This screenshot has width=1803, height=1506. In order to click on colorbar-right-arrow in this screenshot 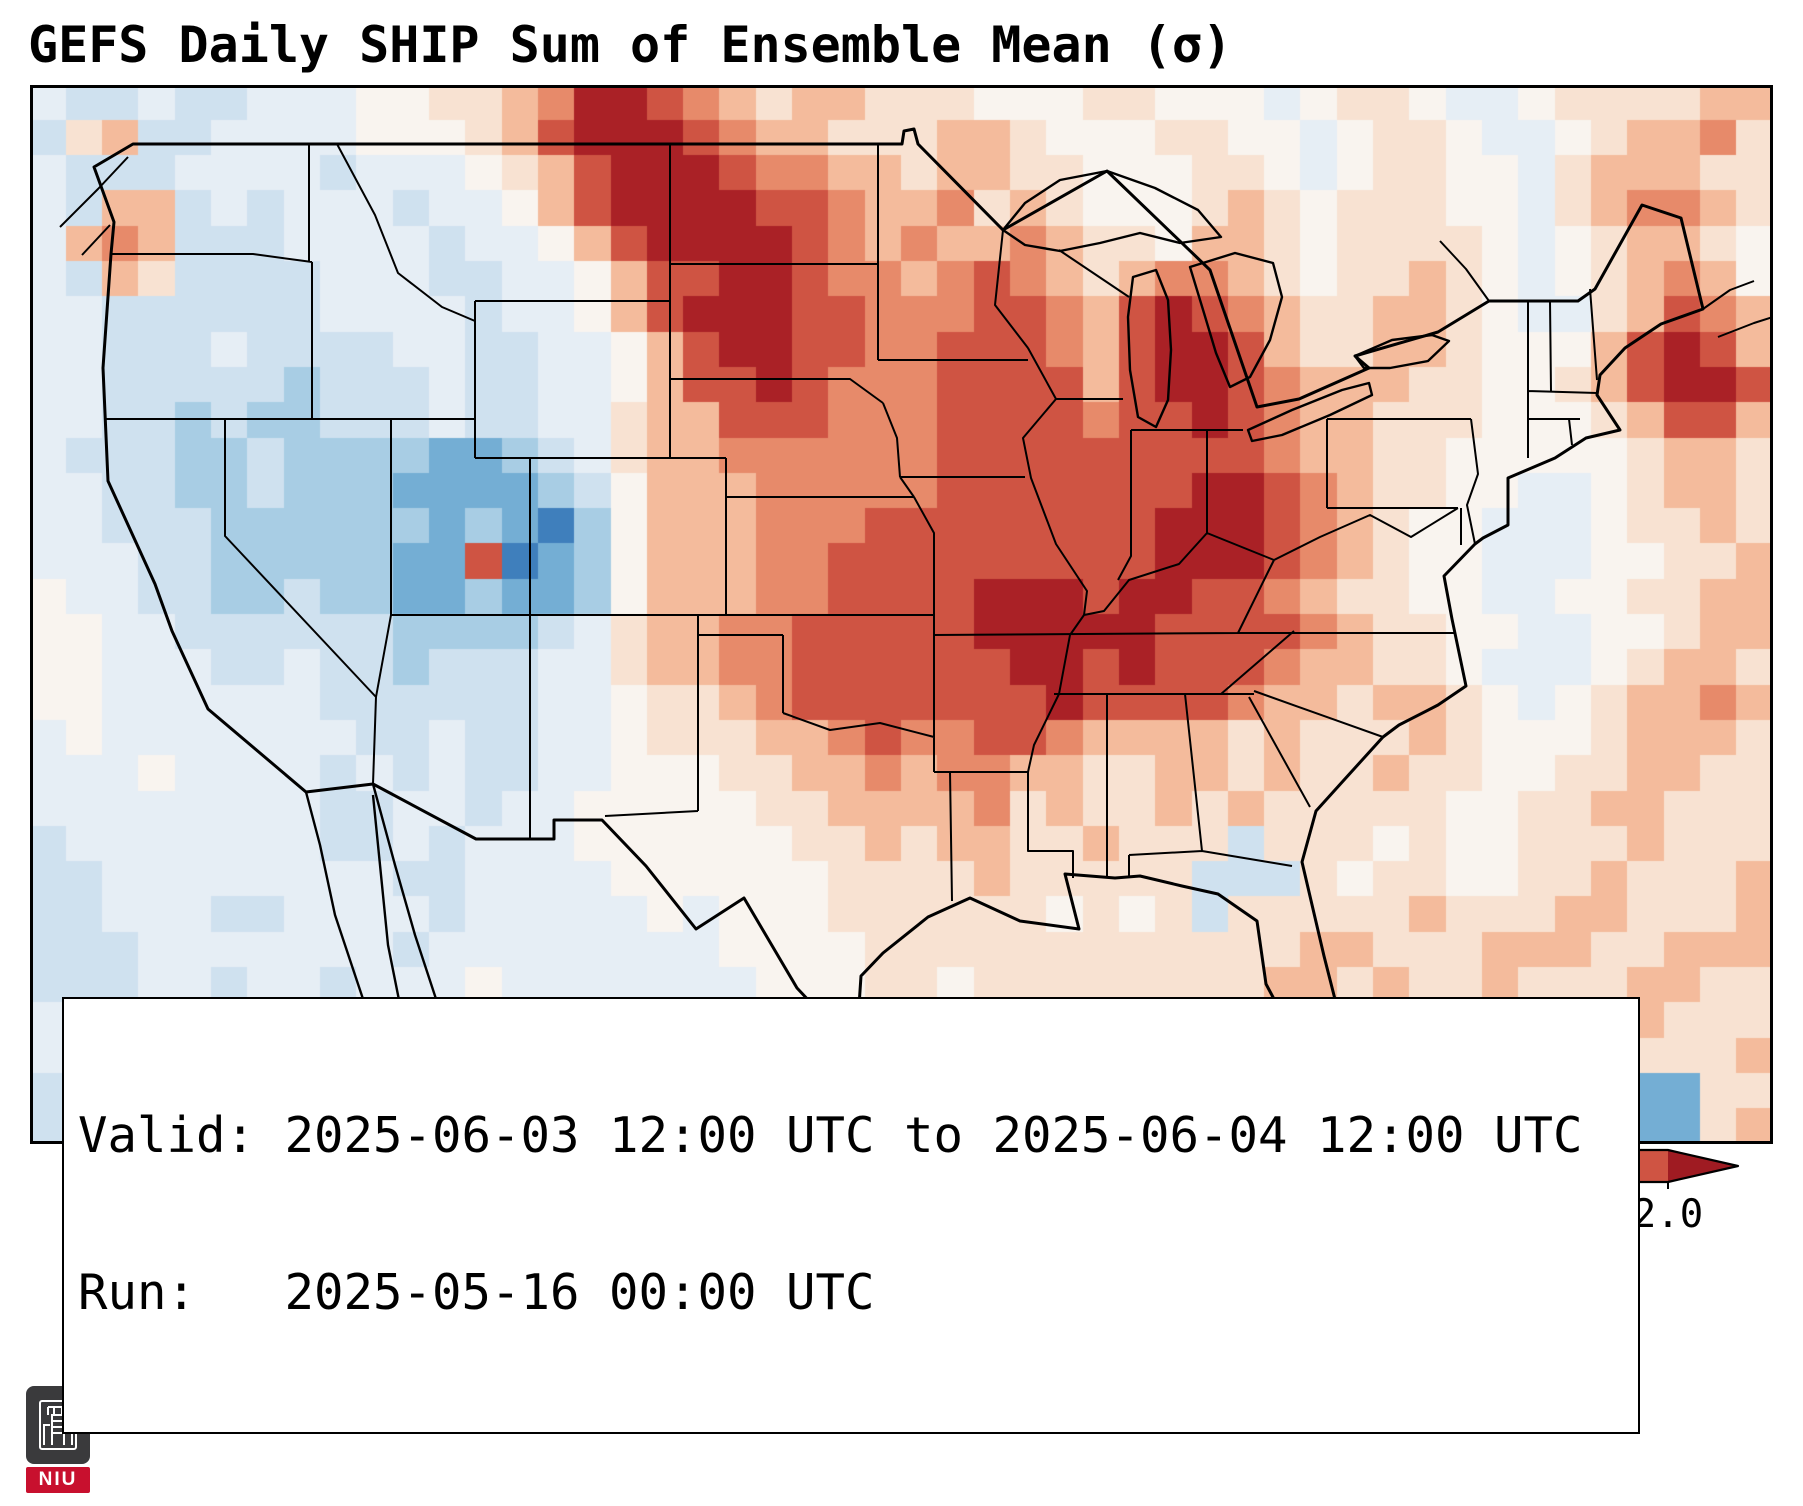, I will do `click(1703, 1166)`.